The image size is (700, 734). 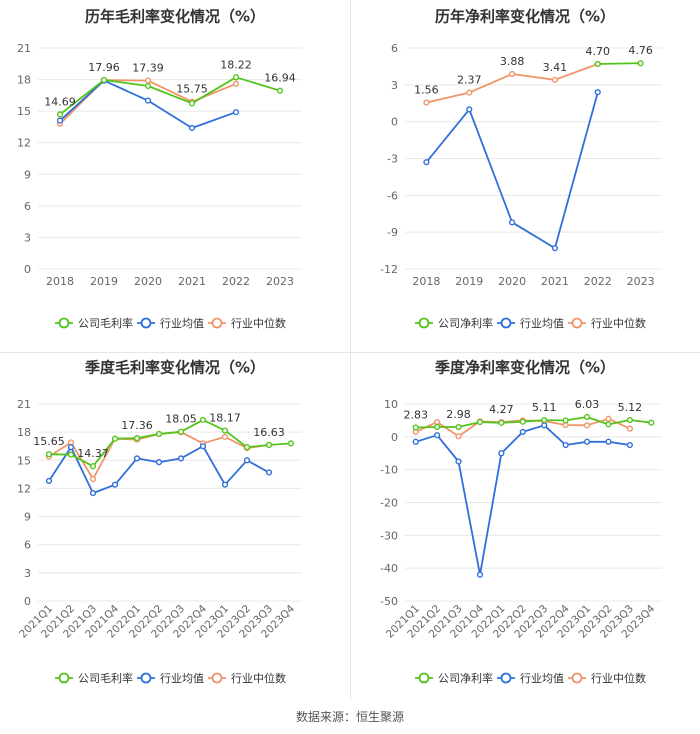 I want to click on data-source-footer: 数据来源：恒生聚源, so click(x=349, y=717).